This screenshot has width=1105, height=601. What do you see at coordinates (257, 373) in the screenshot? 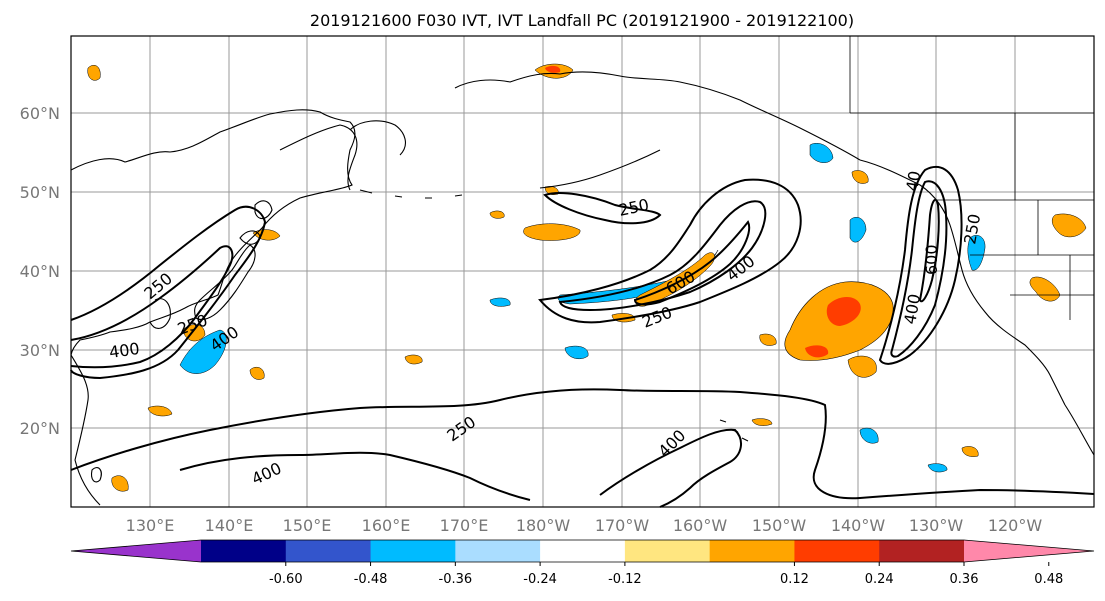
I see `orange-patch-japan-south` at bounding box center [257, 373].